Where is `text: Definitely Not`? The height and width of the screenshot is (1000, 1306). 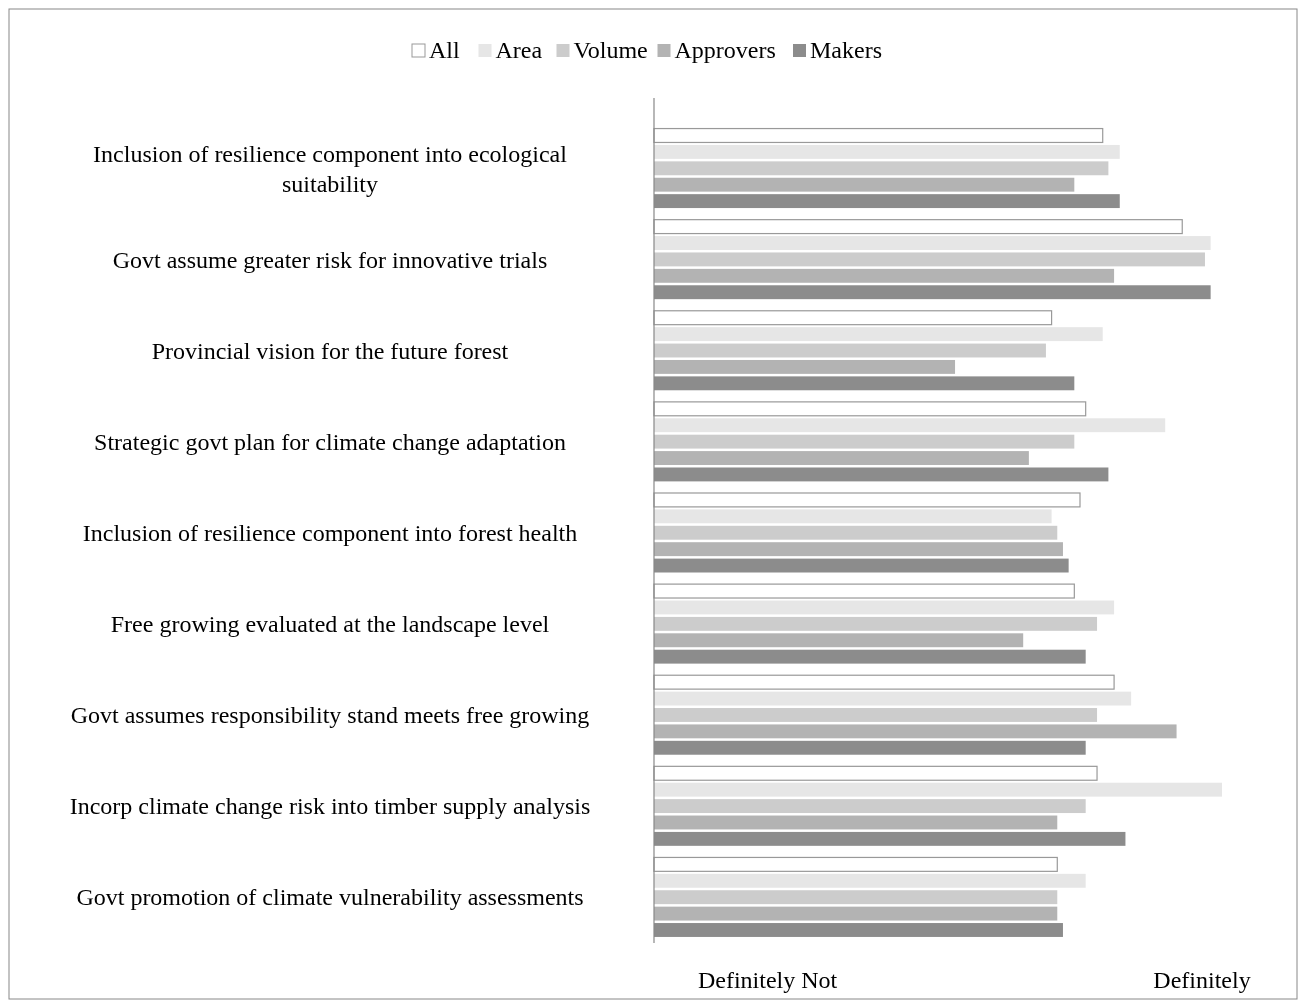 text: Definitely Not is located at coordinates (767, 980).